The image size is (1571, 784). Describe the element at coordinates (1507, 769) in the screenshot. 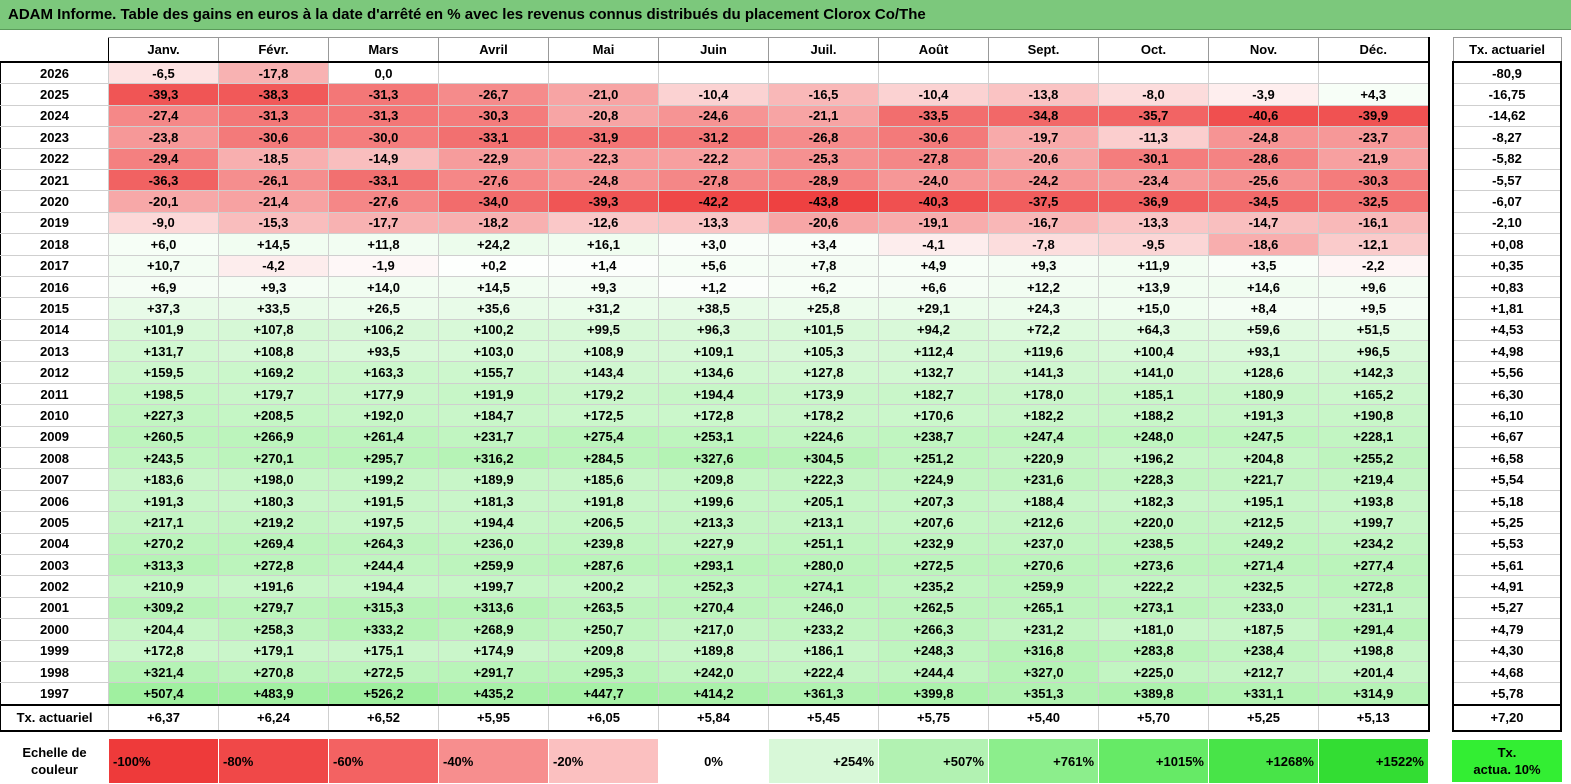

I see `legend-act-line2: actua. 10%` at that location.